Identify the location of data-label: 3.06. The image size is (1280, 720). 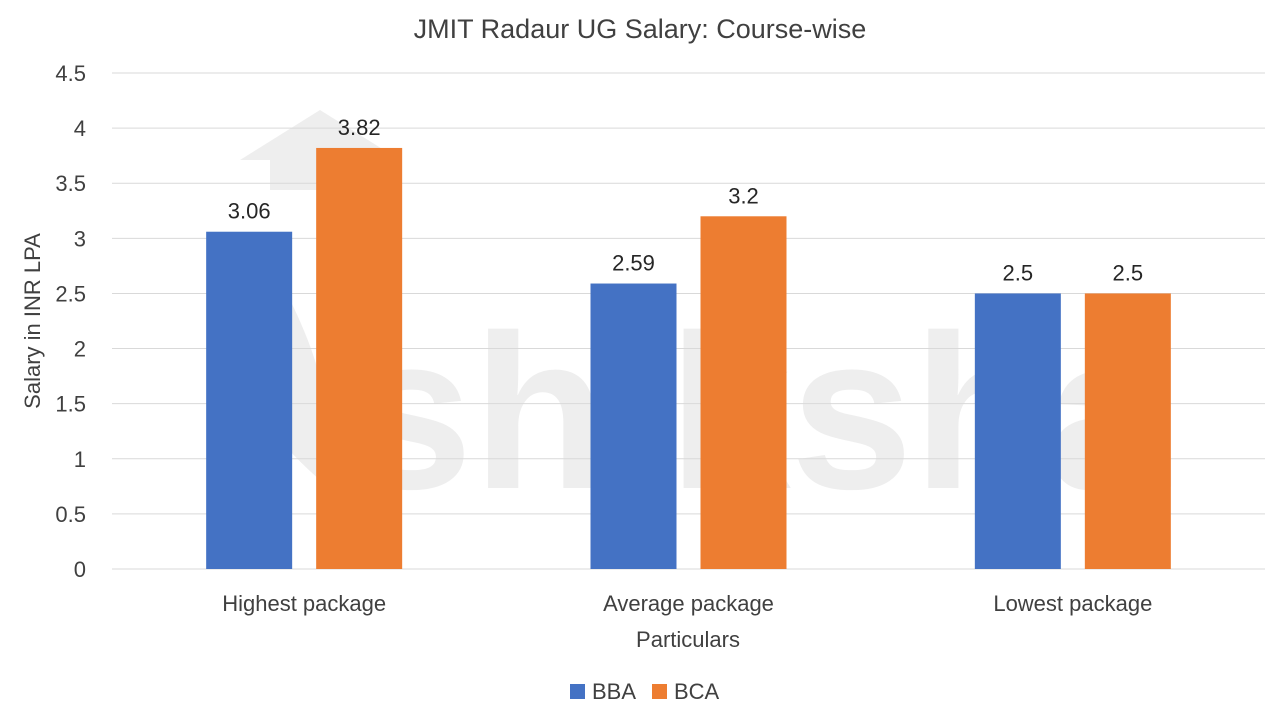
(249, 211).